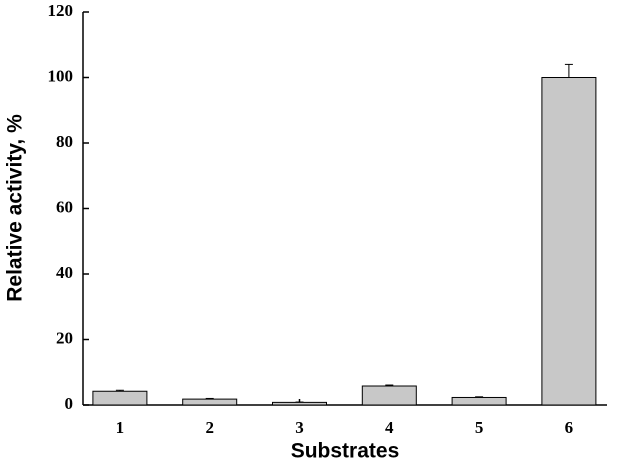 This screenshot has height=465, width=617. What do you see at coordinates (479, 427) in the screenshot?
I see `x-tick-label: 5` at bounding box center [479, 427].